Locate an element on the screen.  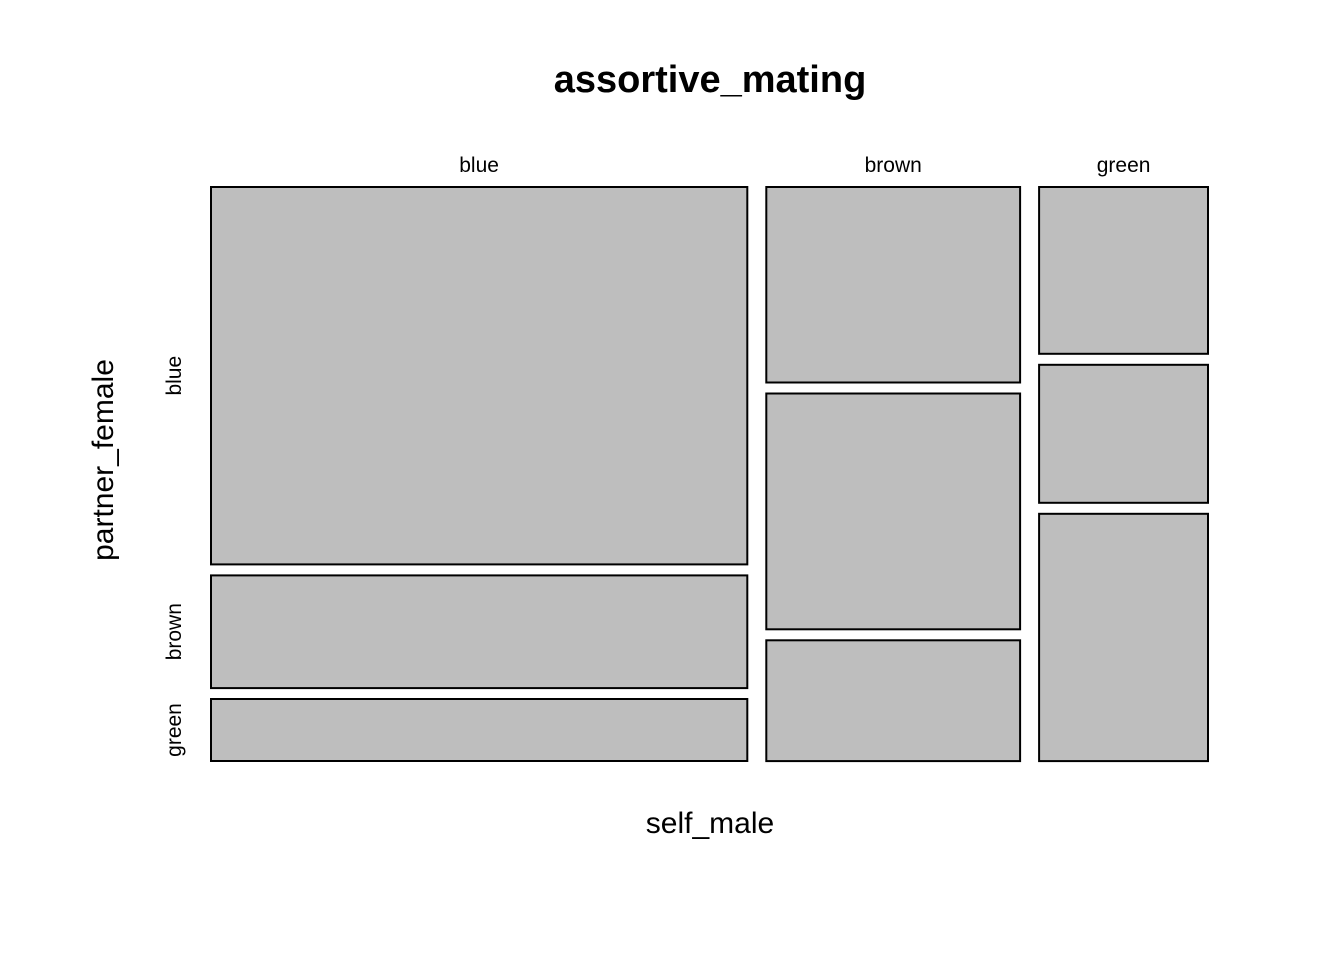
x-label-brown: brown is located at coordinates (893, 165).